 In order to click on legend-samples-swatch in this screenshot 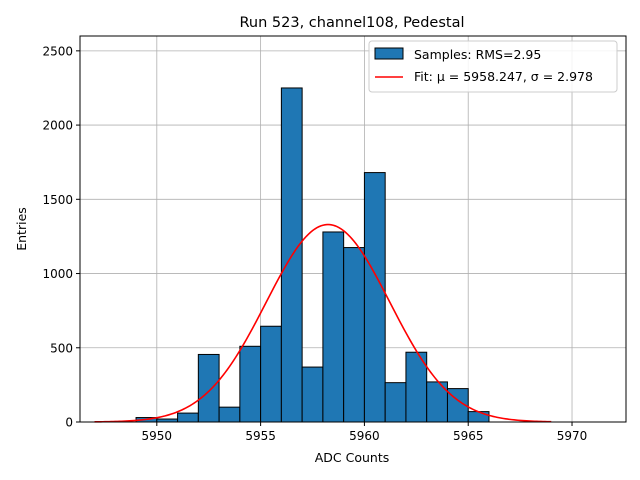, I will do `click(389, 53)`.